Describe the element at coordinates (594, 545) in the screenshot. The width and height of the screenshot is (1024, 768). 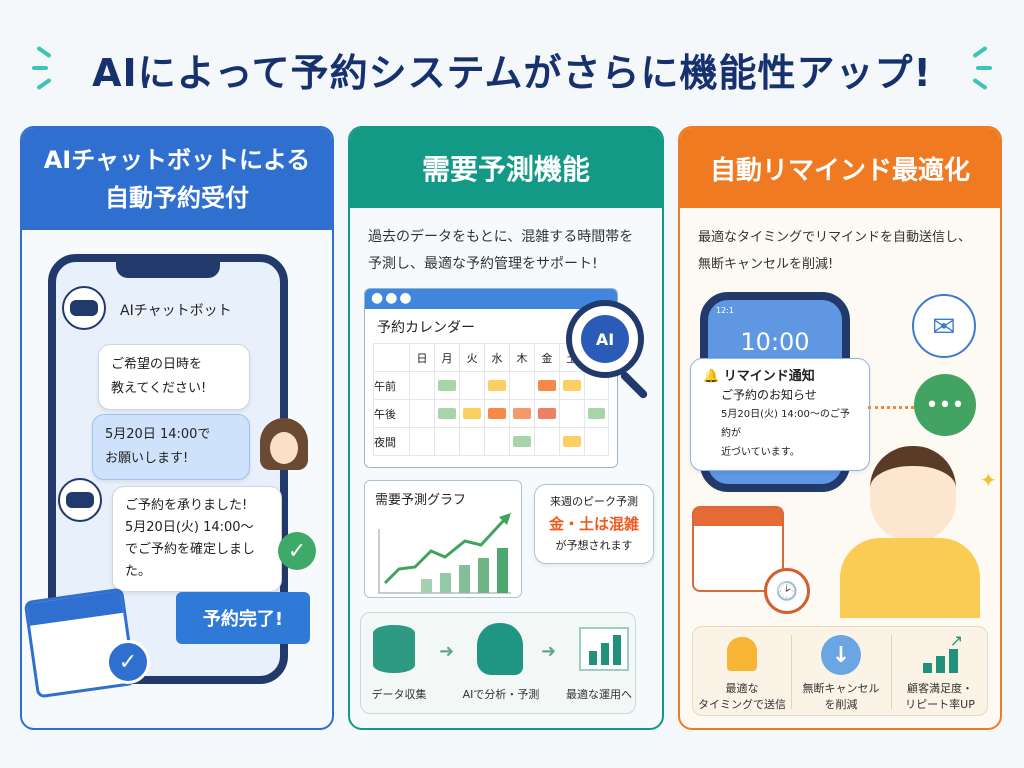
I see `peak-line: が予想されます` at that location.